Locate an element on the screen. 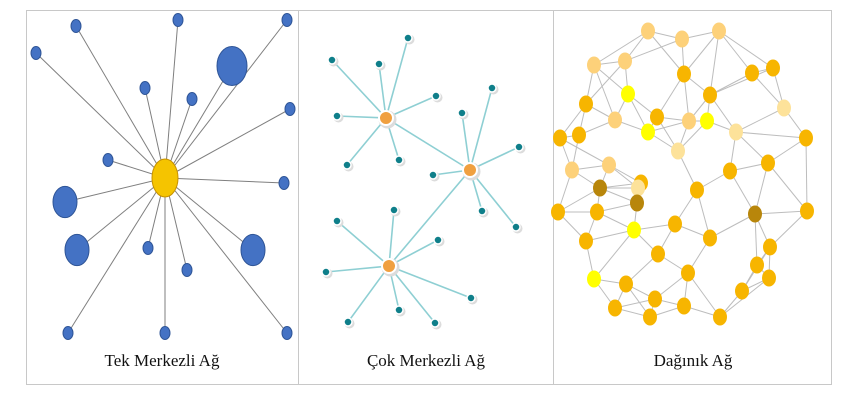 This screenshot has width=858, height=406. caption-decentralized: Çok Merkezli Ağ is located at coordinates (426, 360).